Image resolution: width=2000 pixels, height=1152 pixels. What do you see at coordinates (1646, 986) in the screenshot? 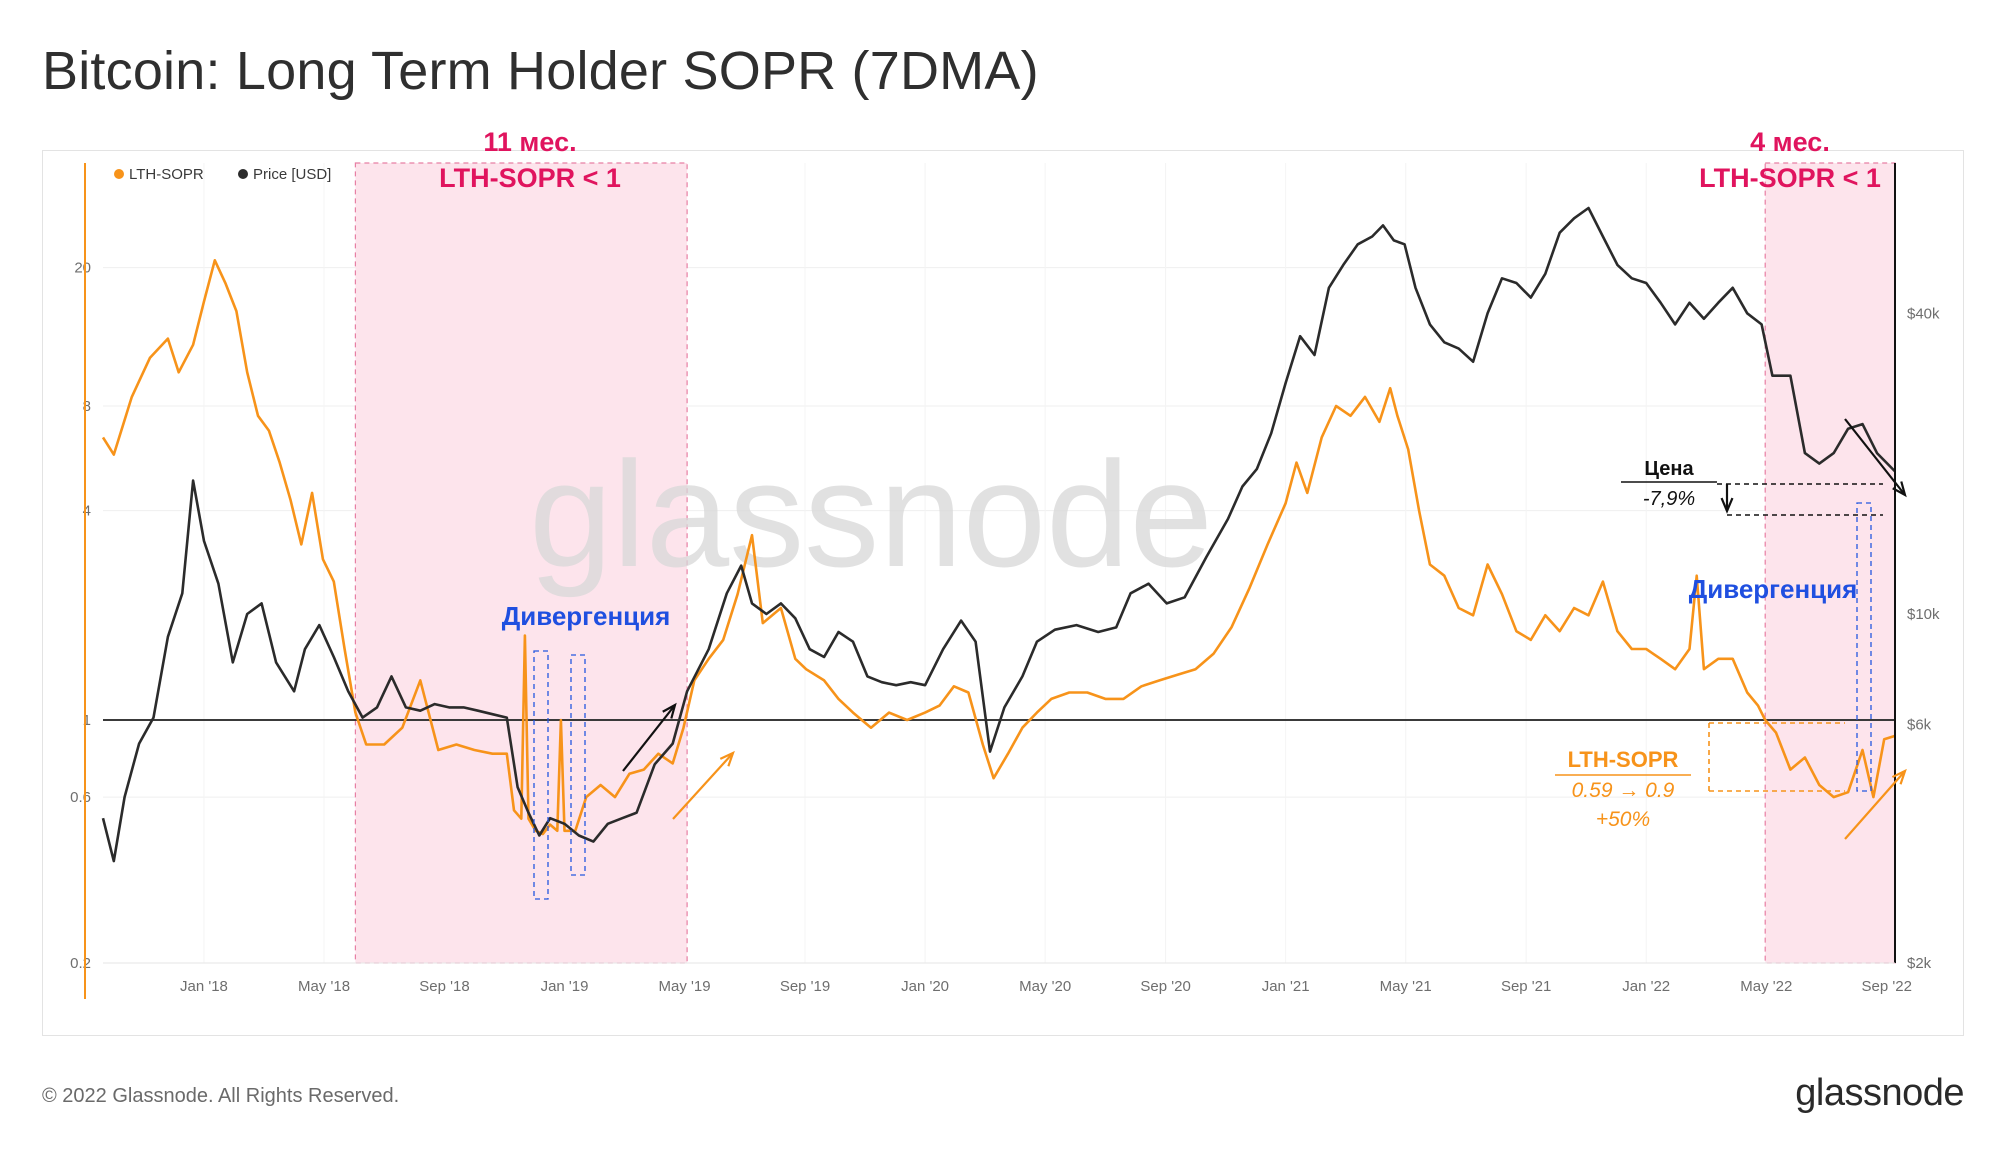
I see `x-tick-label: Jan '22` at bounding box center [1646, 986].